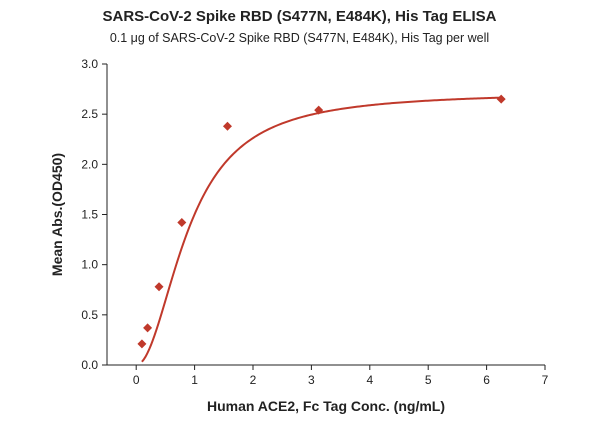 This screenshot has width=599, height=428. What do you see at coordinates (136, 380) in the screenshot?
I see `x-tick-label: 0` at bounding box center [136, 380].